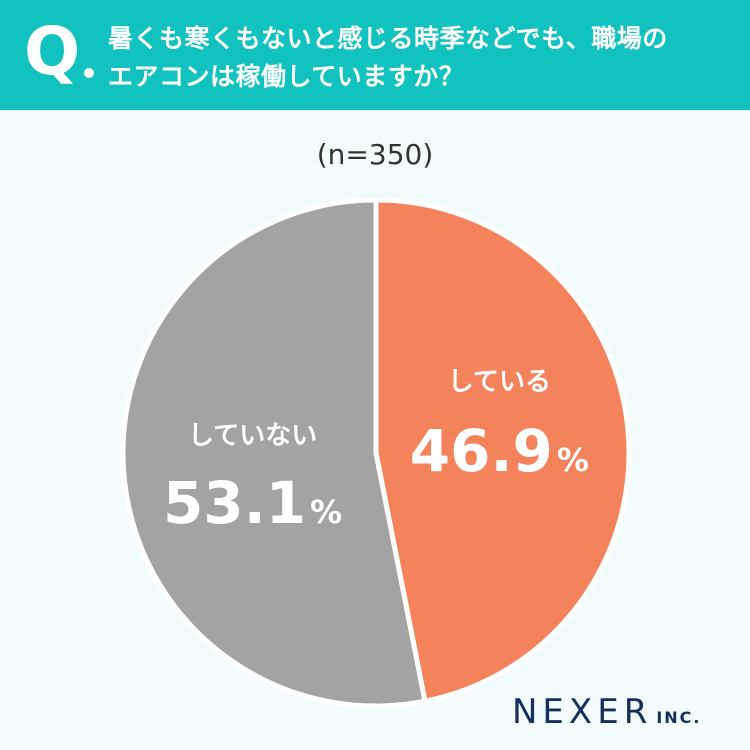 Image resolution: width=750 pixels, height=750 pixels. I want to click on slice-value-1: 53.1%, so click(252, 503).